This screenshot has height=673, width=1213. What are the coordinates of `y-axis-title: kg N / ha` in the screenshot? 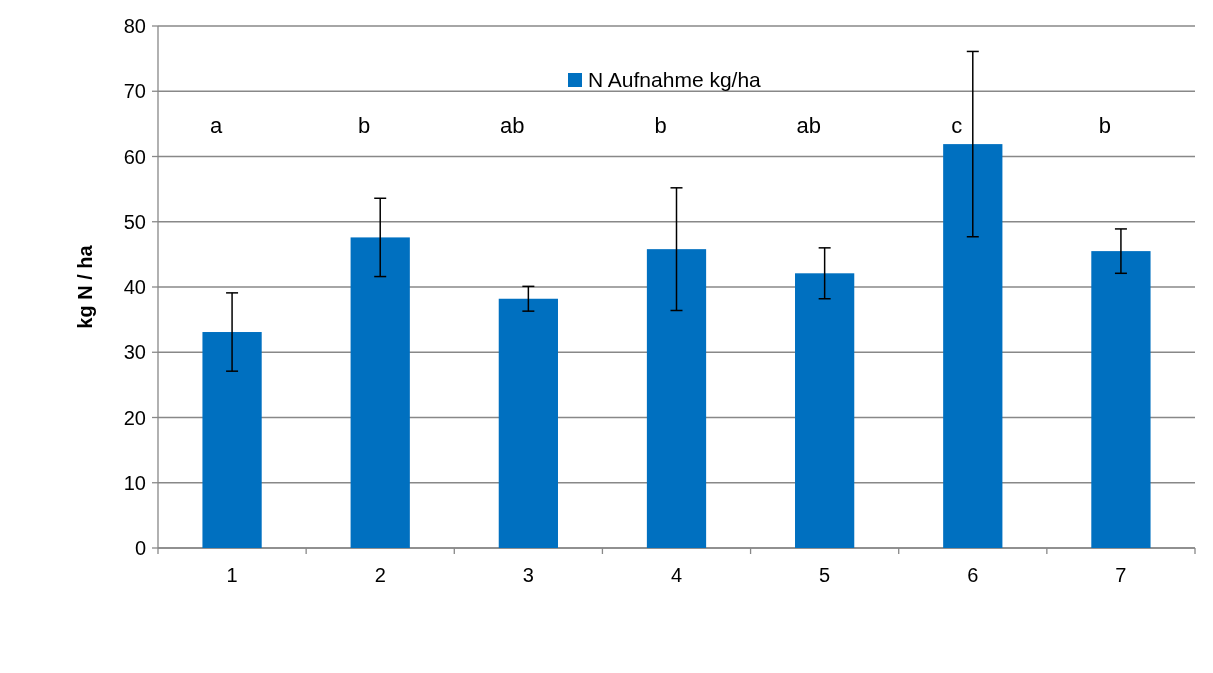 It's located at (85, 286).